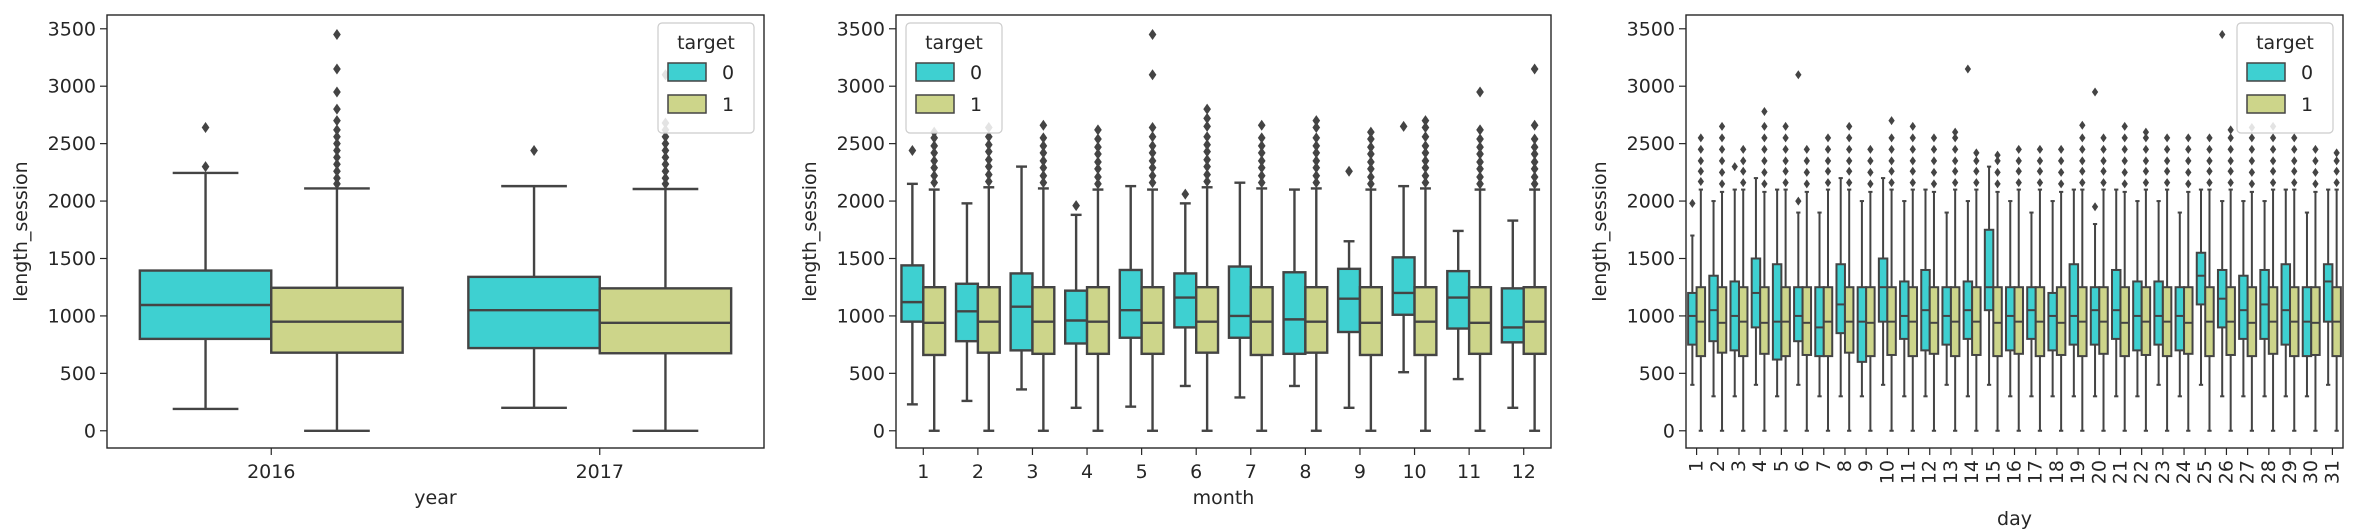  Describe the element at coordinates (271, 472) in the screenshot. I see `x-tick-label: 2016` at that location.